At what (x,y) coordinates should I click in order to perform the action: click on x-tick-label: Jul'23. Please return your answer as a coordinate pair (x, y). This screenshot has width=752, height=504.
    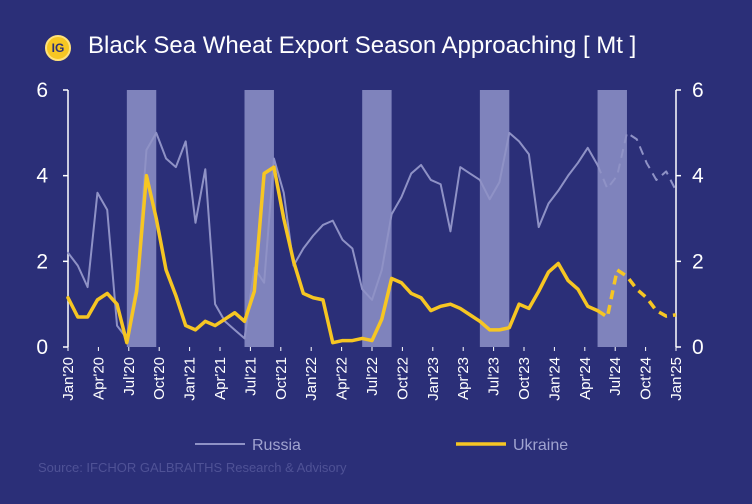
    Looking at the image, I should click on (494, 376).